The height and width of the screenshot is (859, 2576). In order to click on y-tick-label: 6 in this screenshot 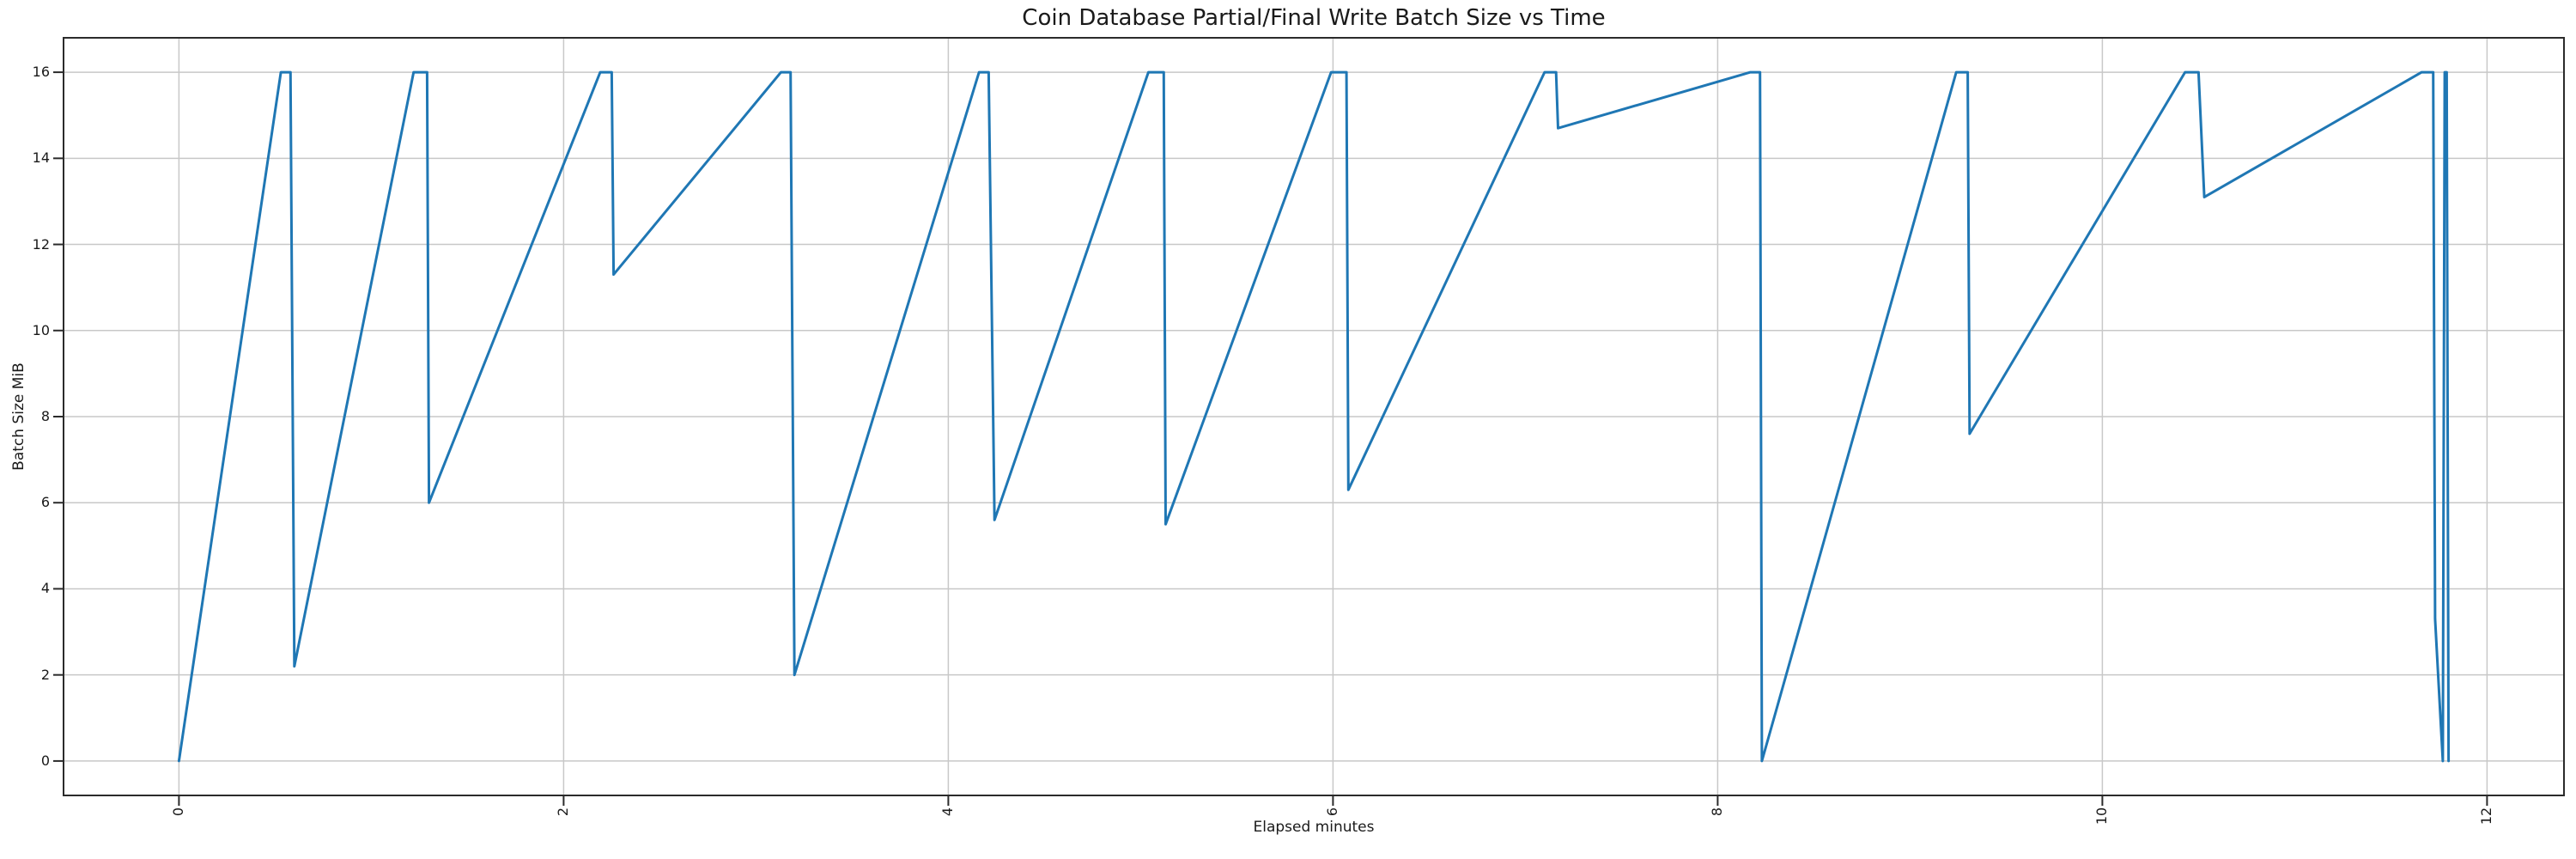, I will do `click(45, 503)`.